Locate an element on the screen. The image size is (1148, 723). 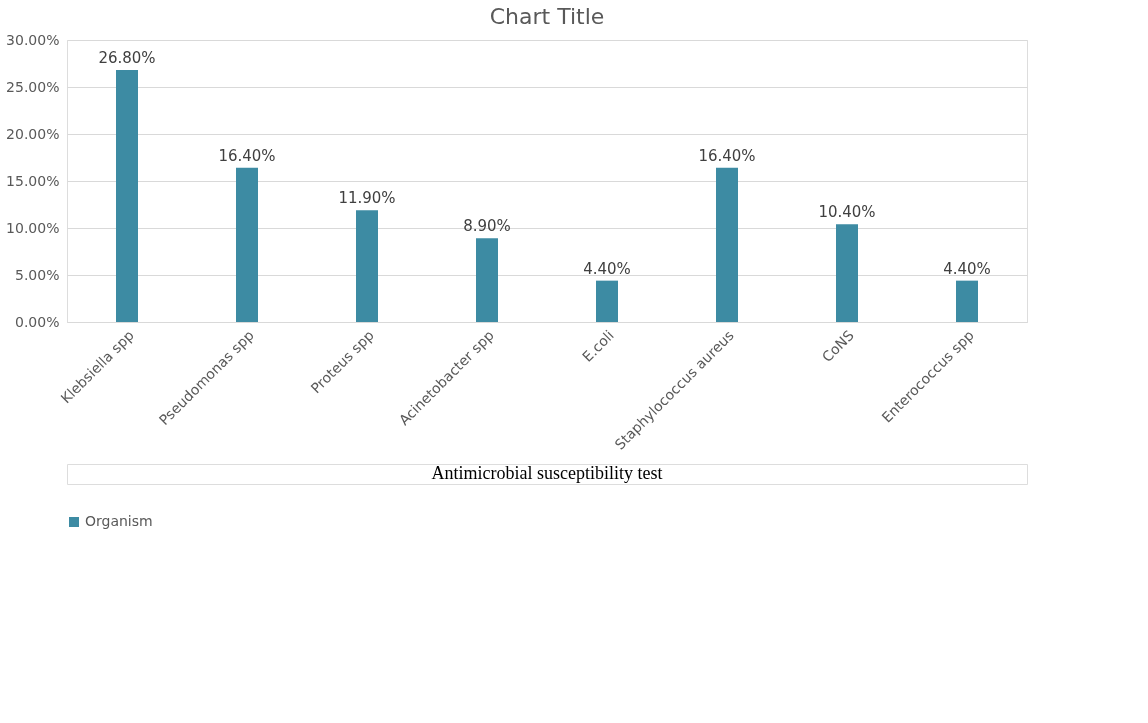
data-label: 8.90% is located at coordinates (487, 226).